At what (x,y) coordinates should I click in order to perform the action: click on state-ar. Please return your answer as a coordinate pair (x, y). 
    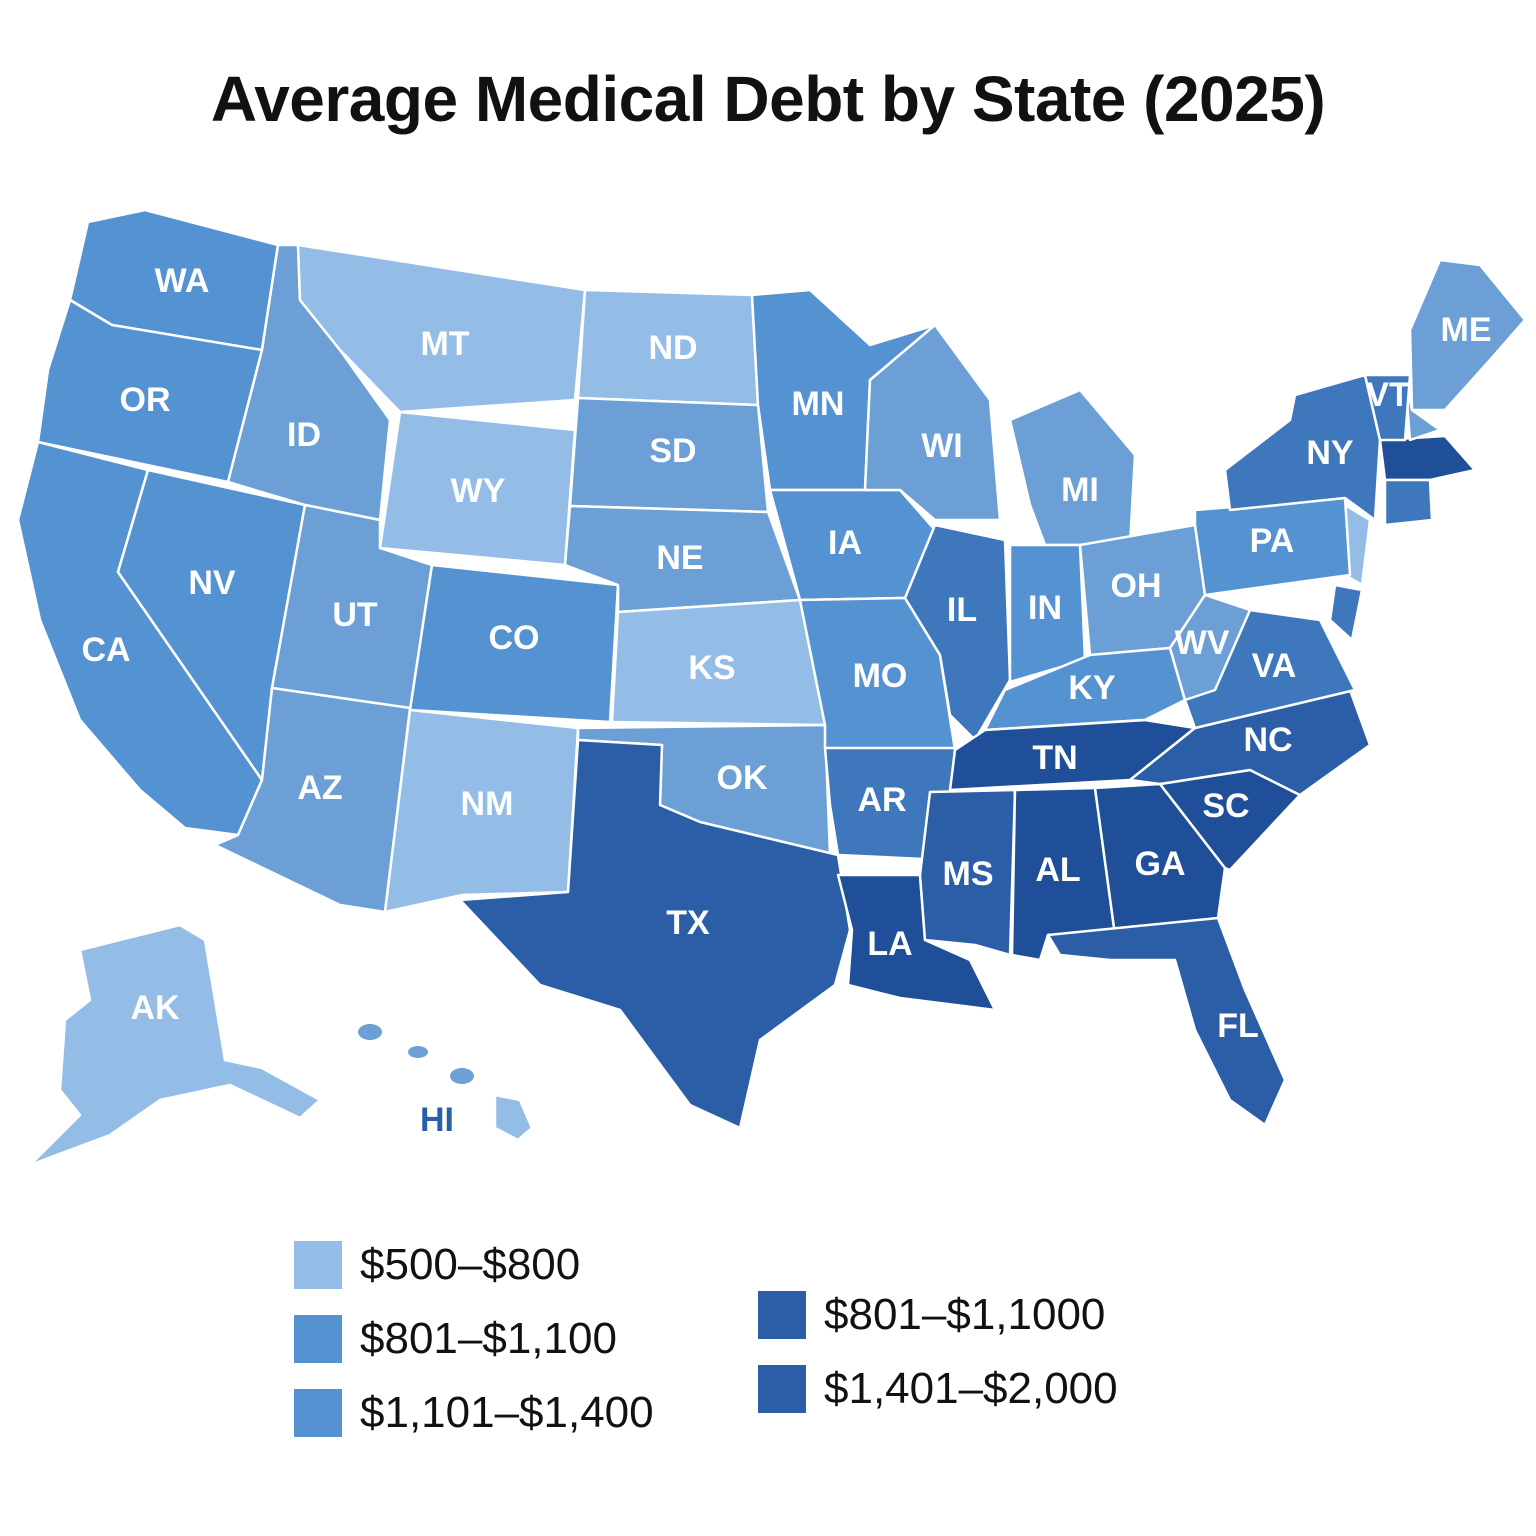
    Looking at the image, I should click on (890, 804).